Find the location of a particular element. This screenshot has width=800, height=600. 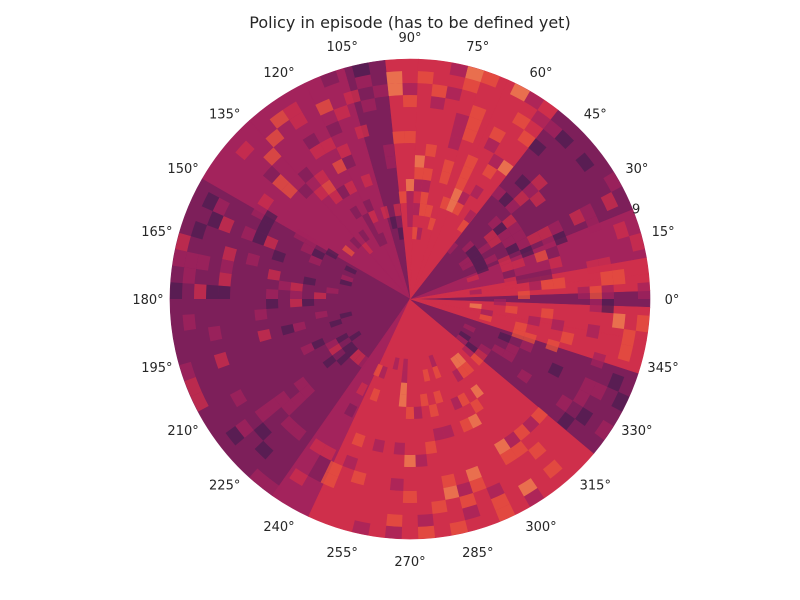

angular-tick-label: 165° is located at coordinates (156, 232).